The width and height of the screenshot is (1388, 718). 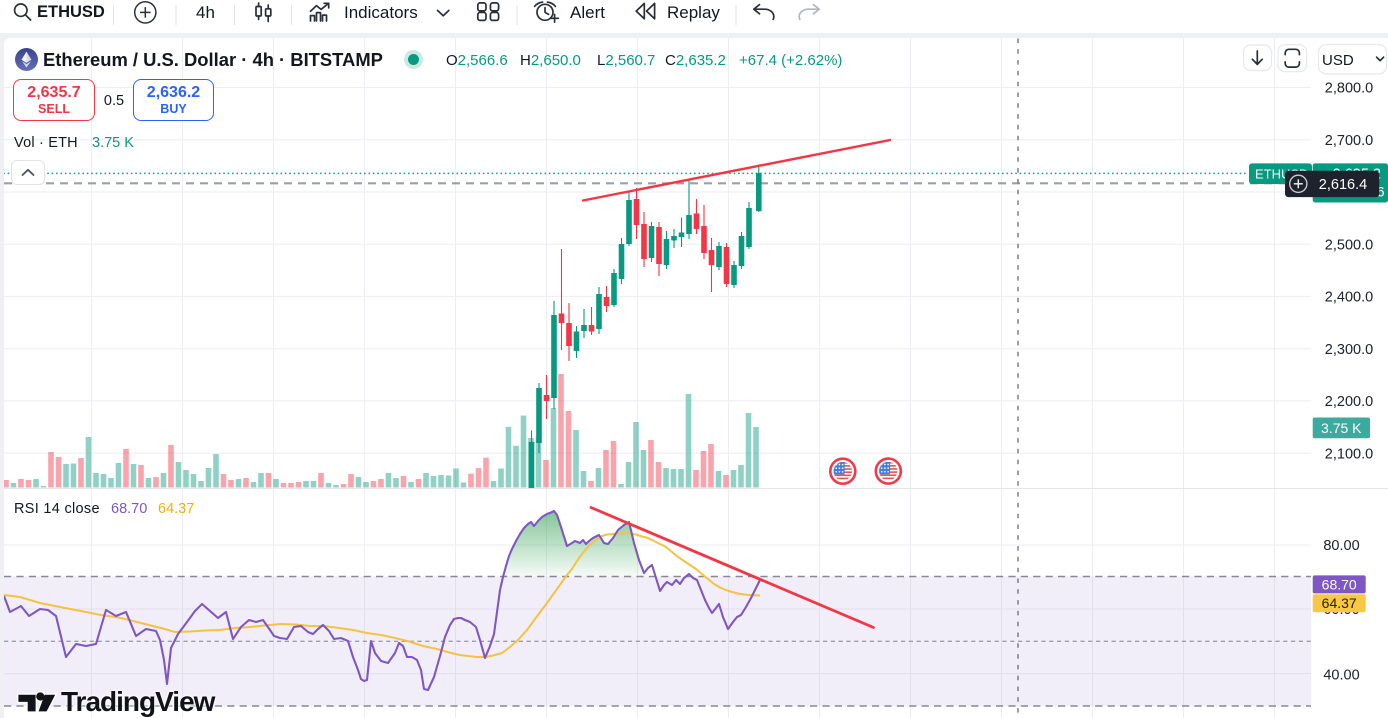 What do you see at coordinates (1341, 676) in the screenshot?
I see `svg-text: 40.00` at bounding box center [1341, 676].